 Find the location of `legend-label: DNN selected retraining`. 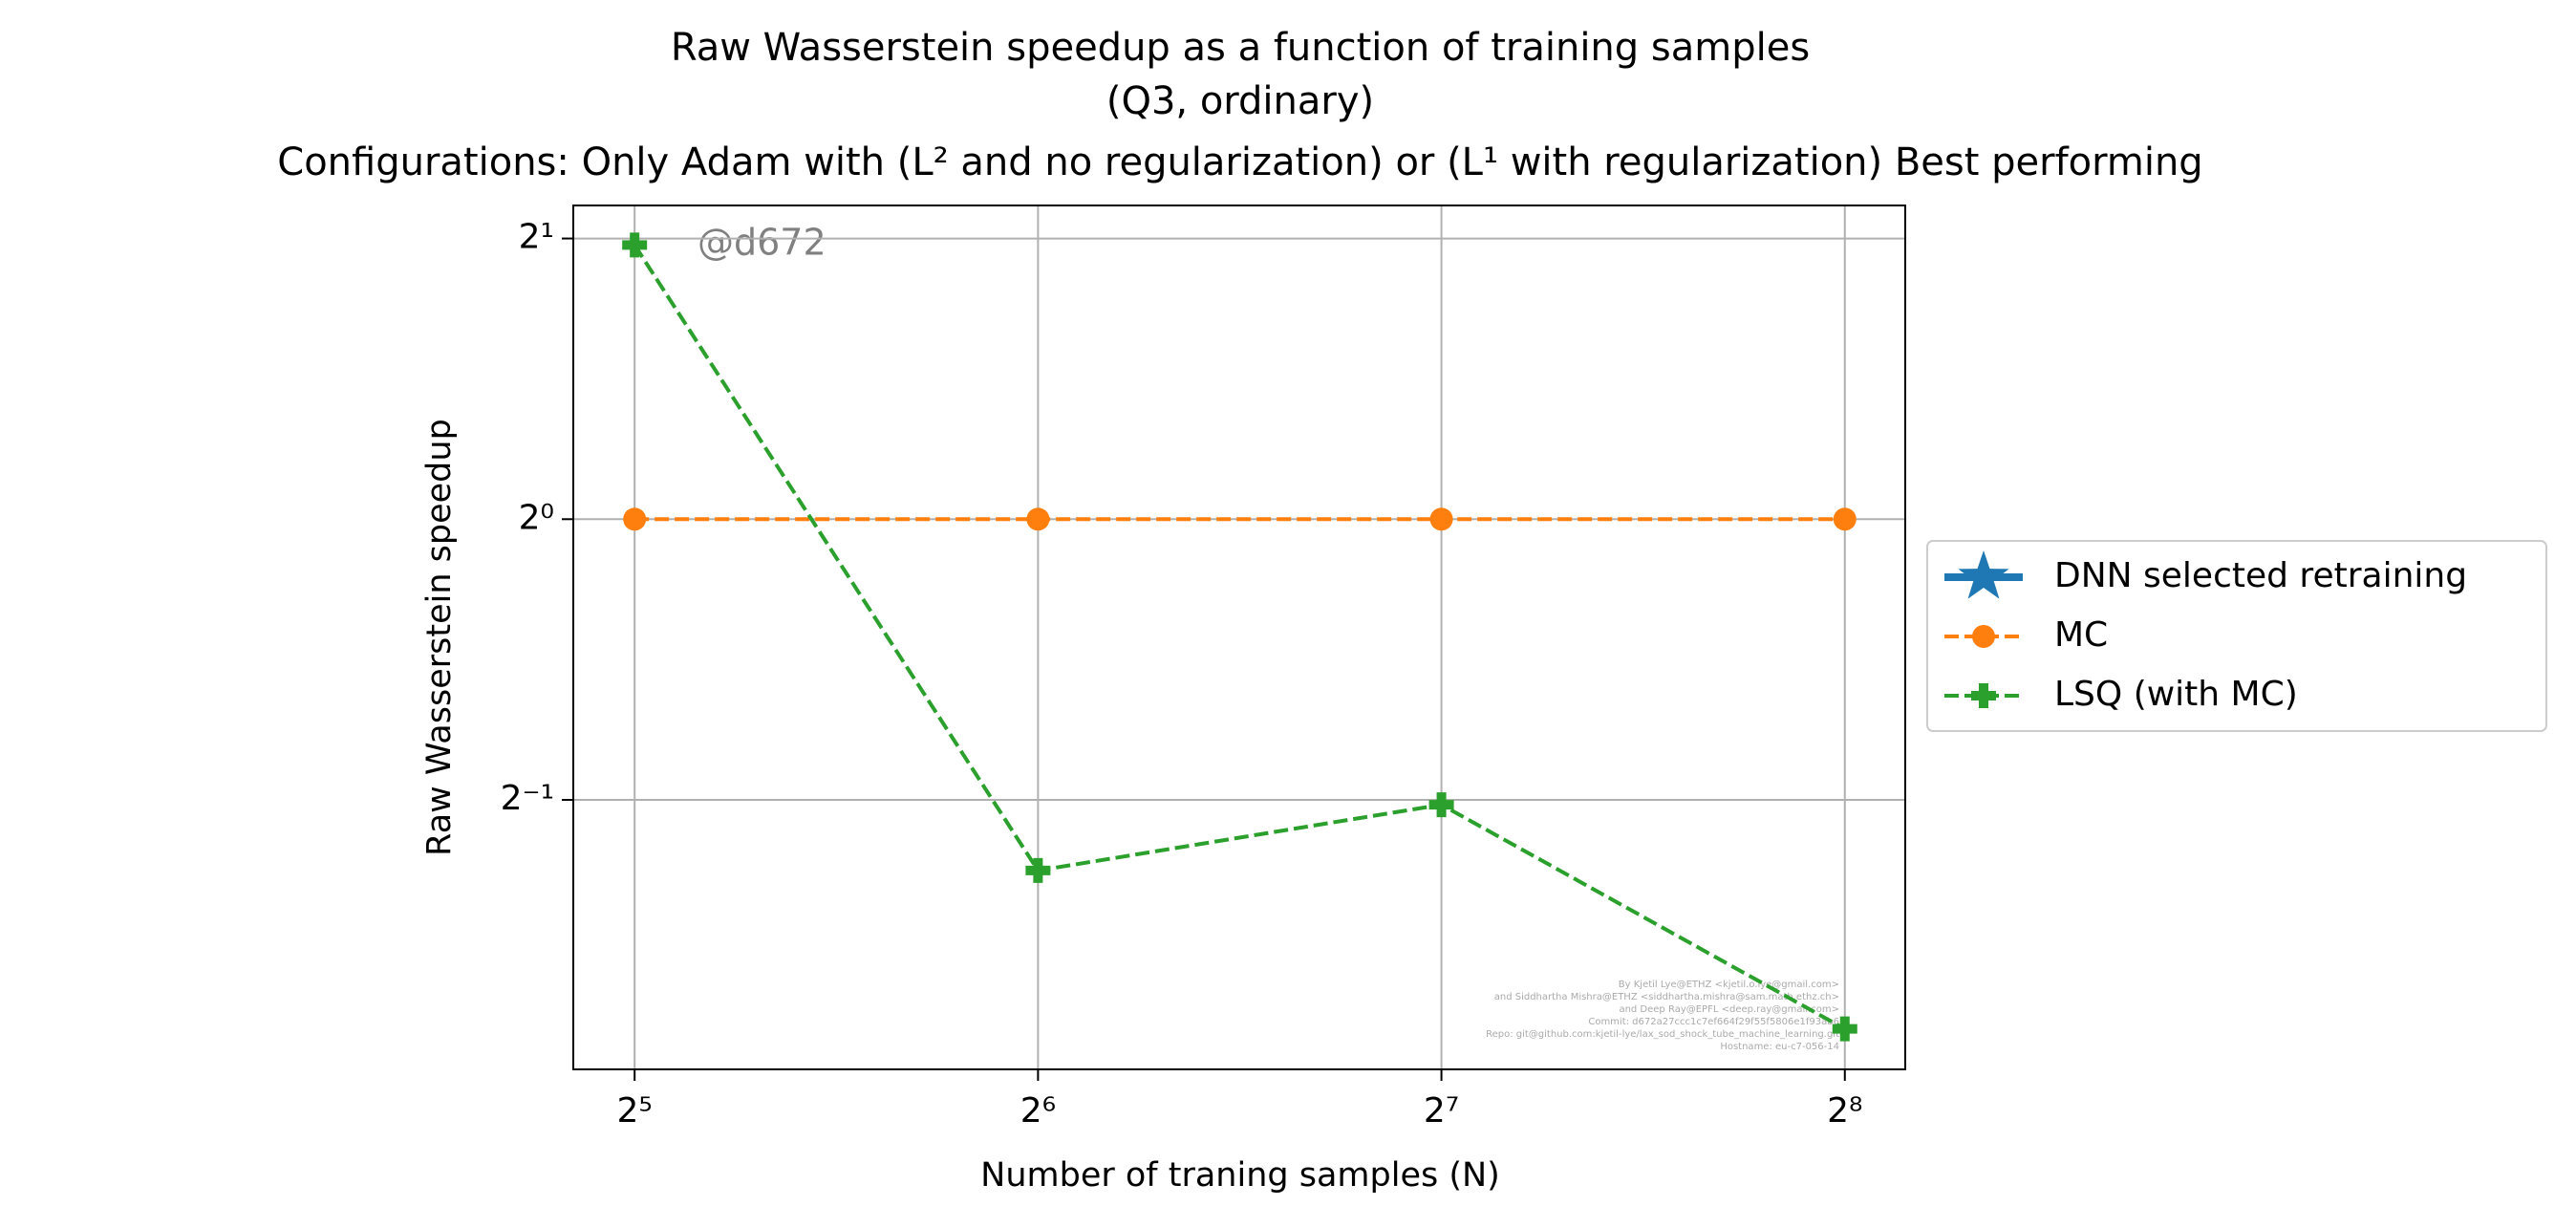

legend-label: DNN selected retraining is located at coordinates (2260, 575).